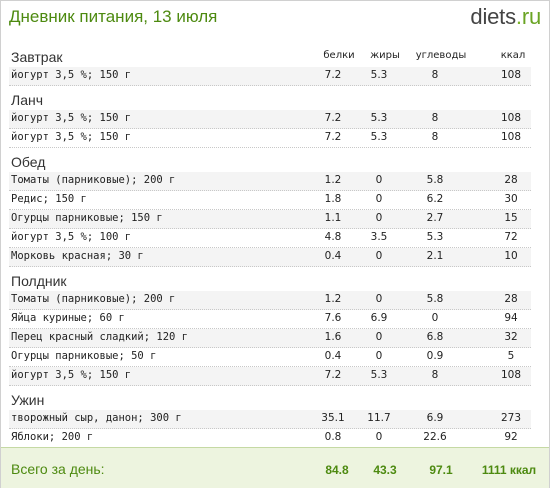 The image size is (550, 488). I want to click on diets-logo: diets.ru, so click(505, 17).